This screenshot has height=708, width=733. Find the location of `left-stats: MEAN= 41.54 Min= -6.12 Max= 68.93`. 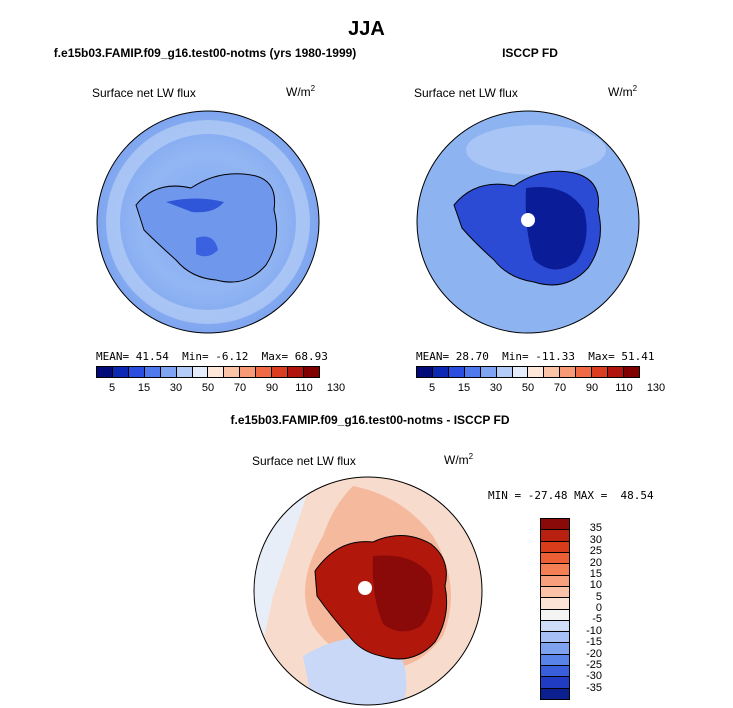

left-stats: MEAN= 41.54 Min= -6.12 Max= 68.93 is located at coordinates (212, 356).